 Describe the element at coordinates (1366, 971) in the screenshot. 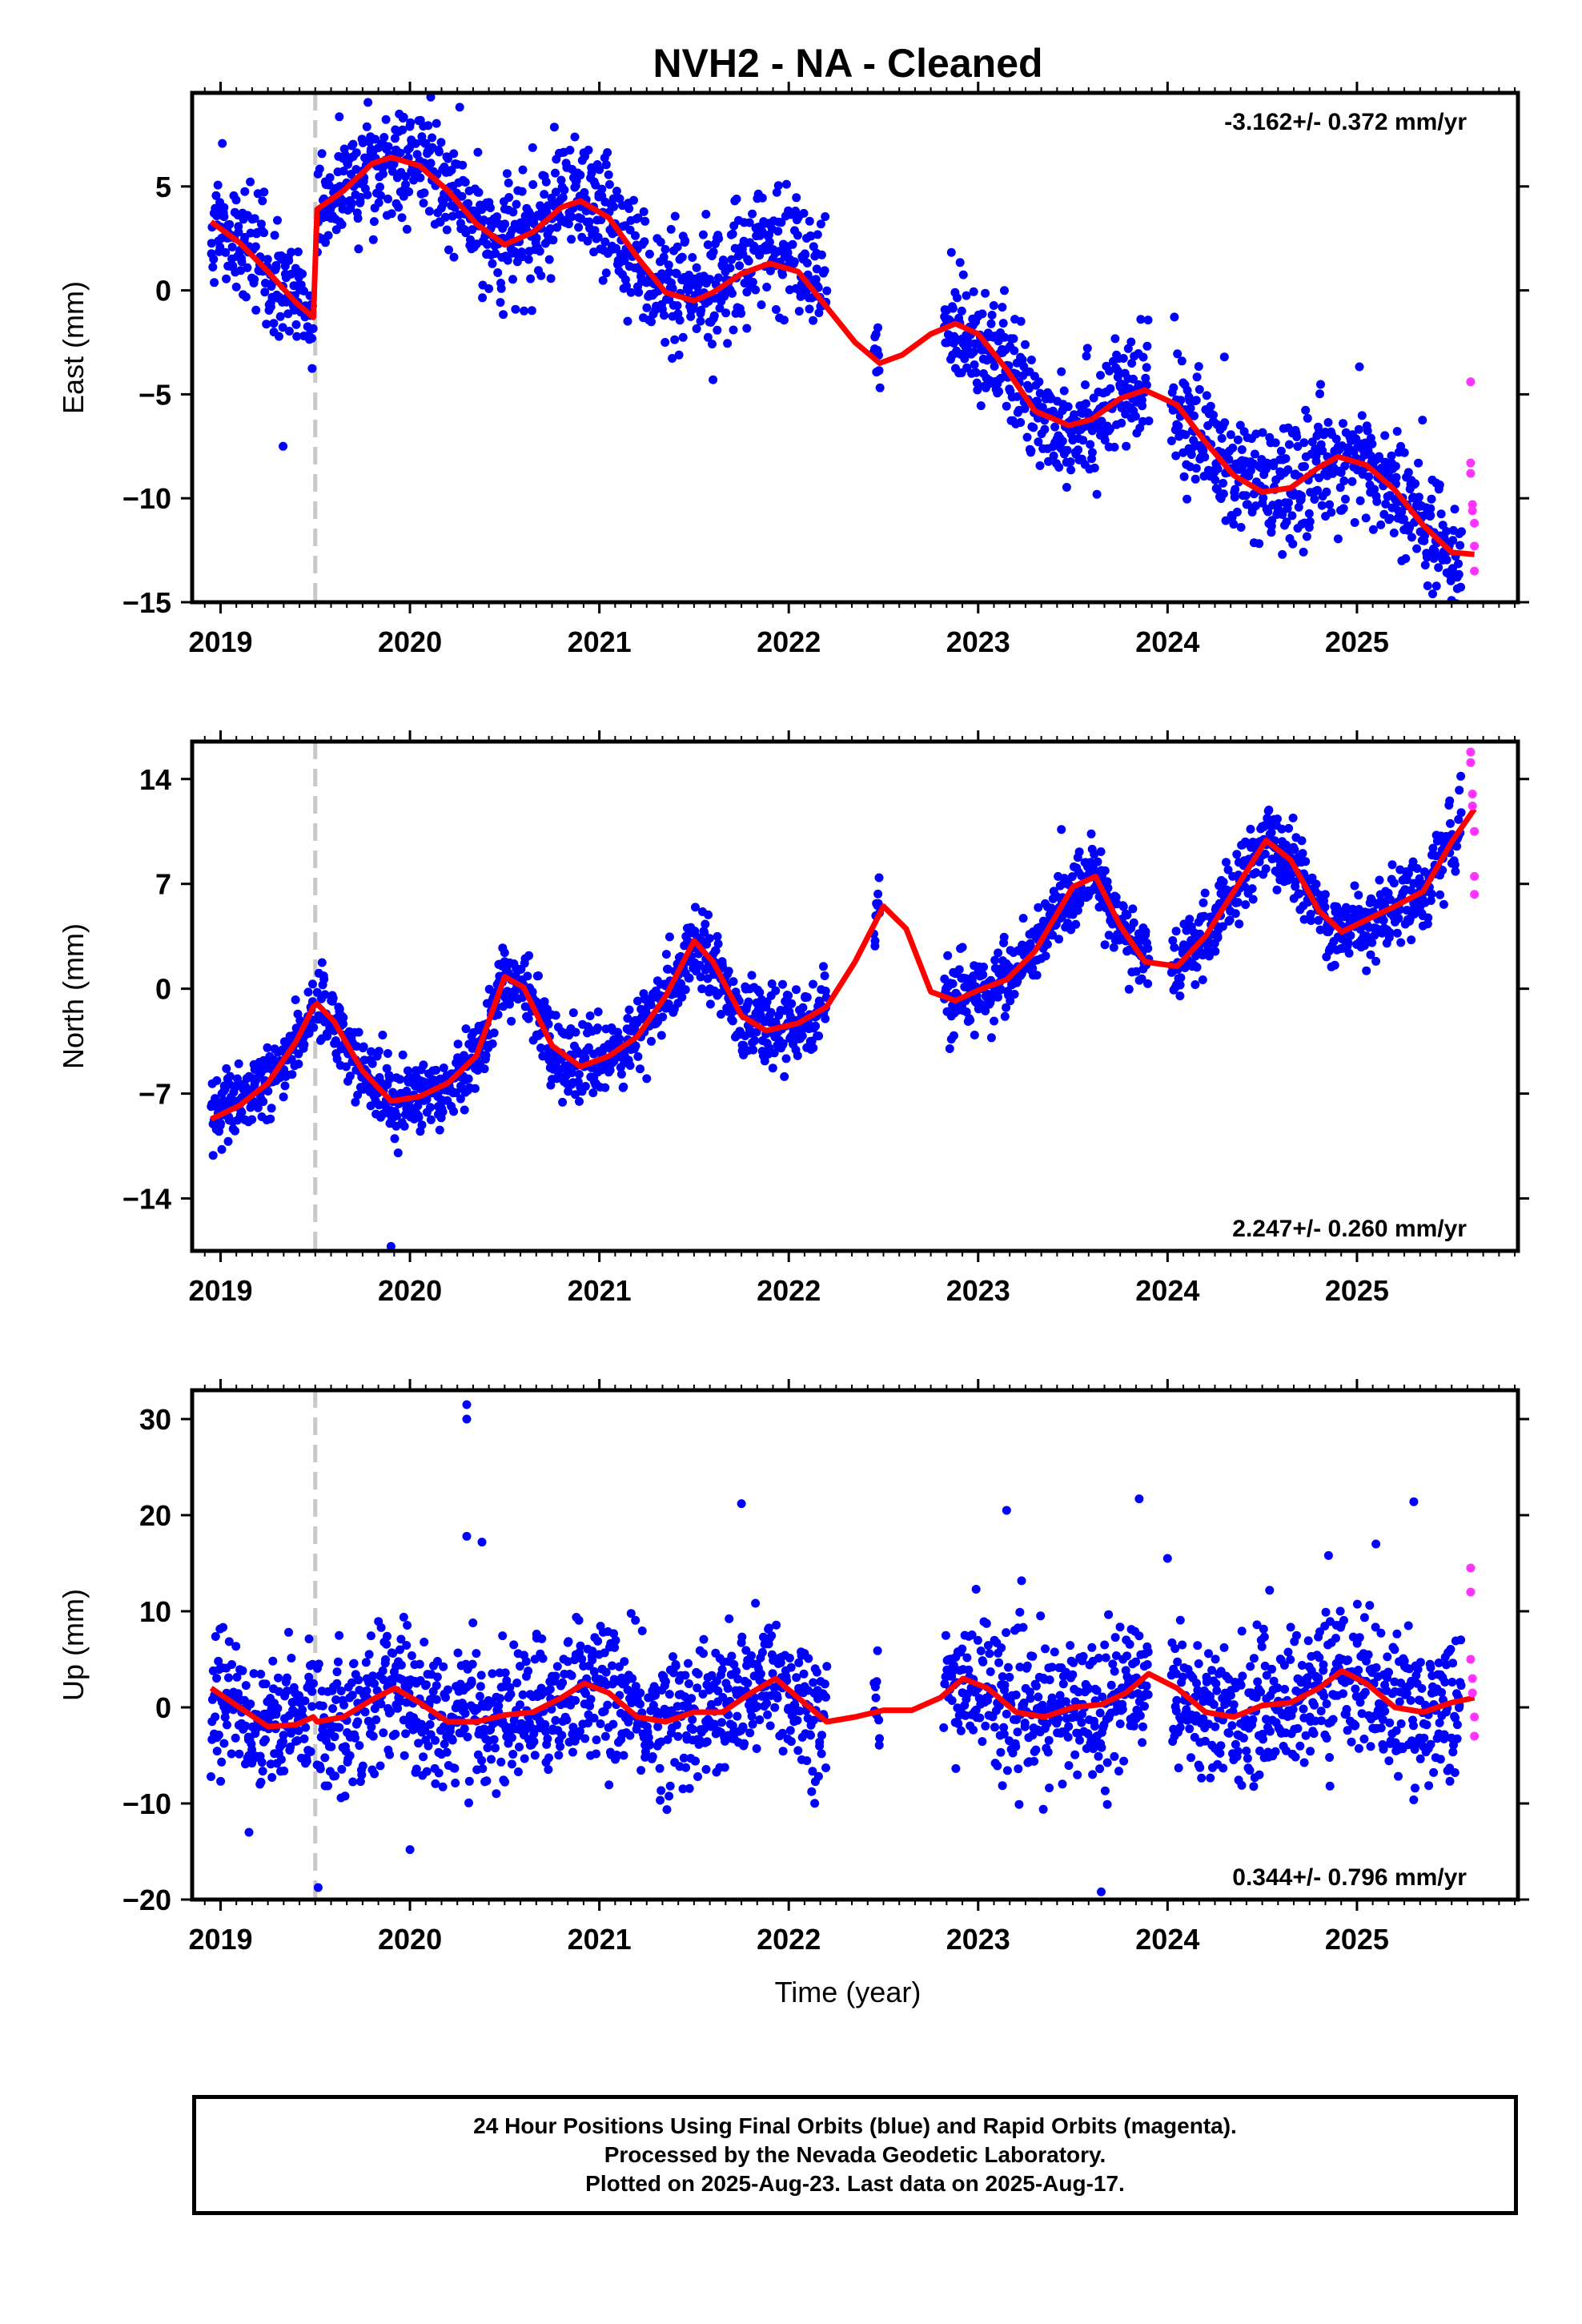

I see `north-outlier-point` at that location.